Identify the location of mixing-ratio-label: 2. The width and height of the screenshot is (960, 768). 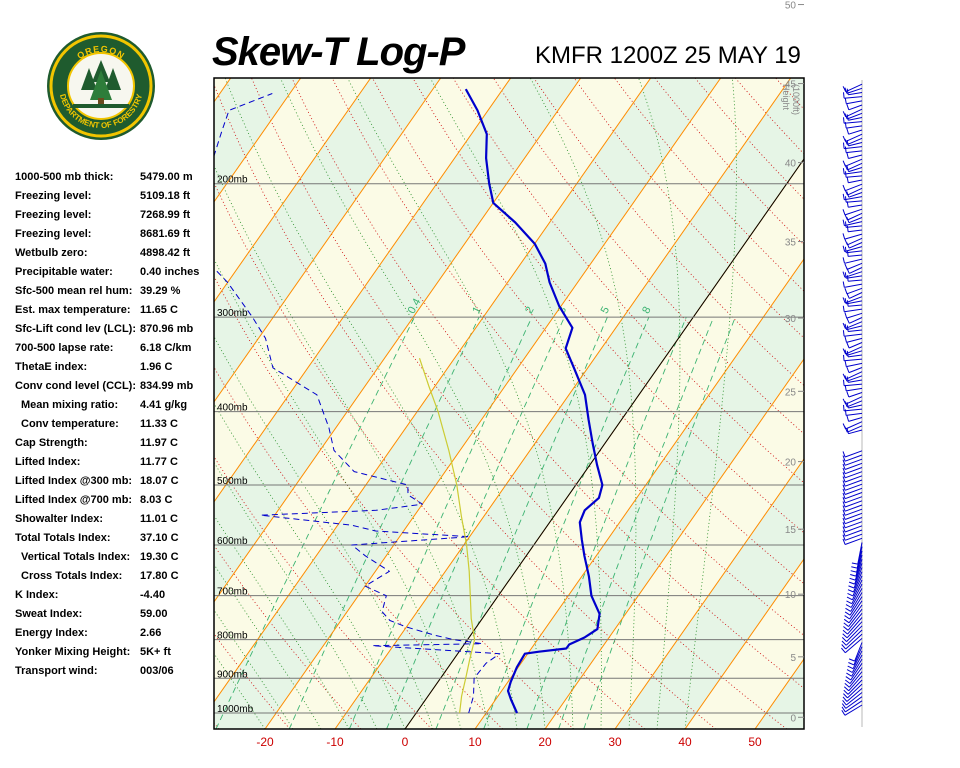
(529, 310).